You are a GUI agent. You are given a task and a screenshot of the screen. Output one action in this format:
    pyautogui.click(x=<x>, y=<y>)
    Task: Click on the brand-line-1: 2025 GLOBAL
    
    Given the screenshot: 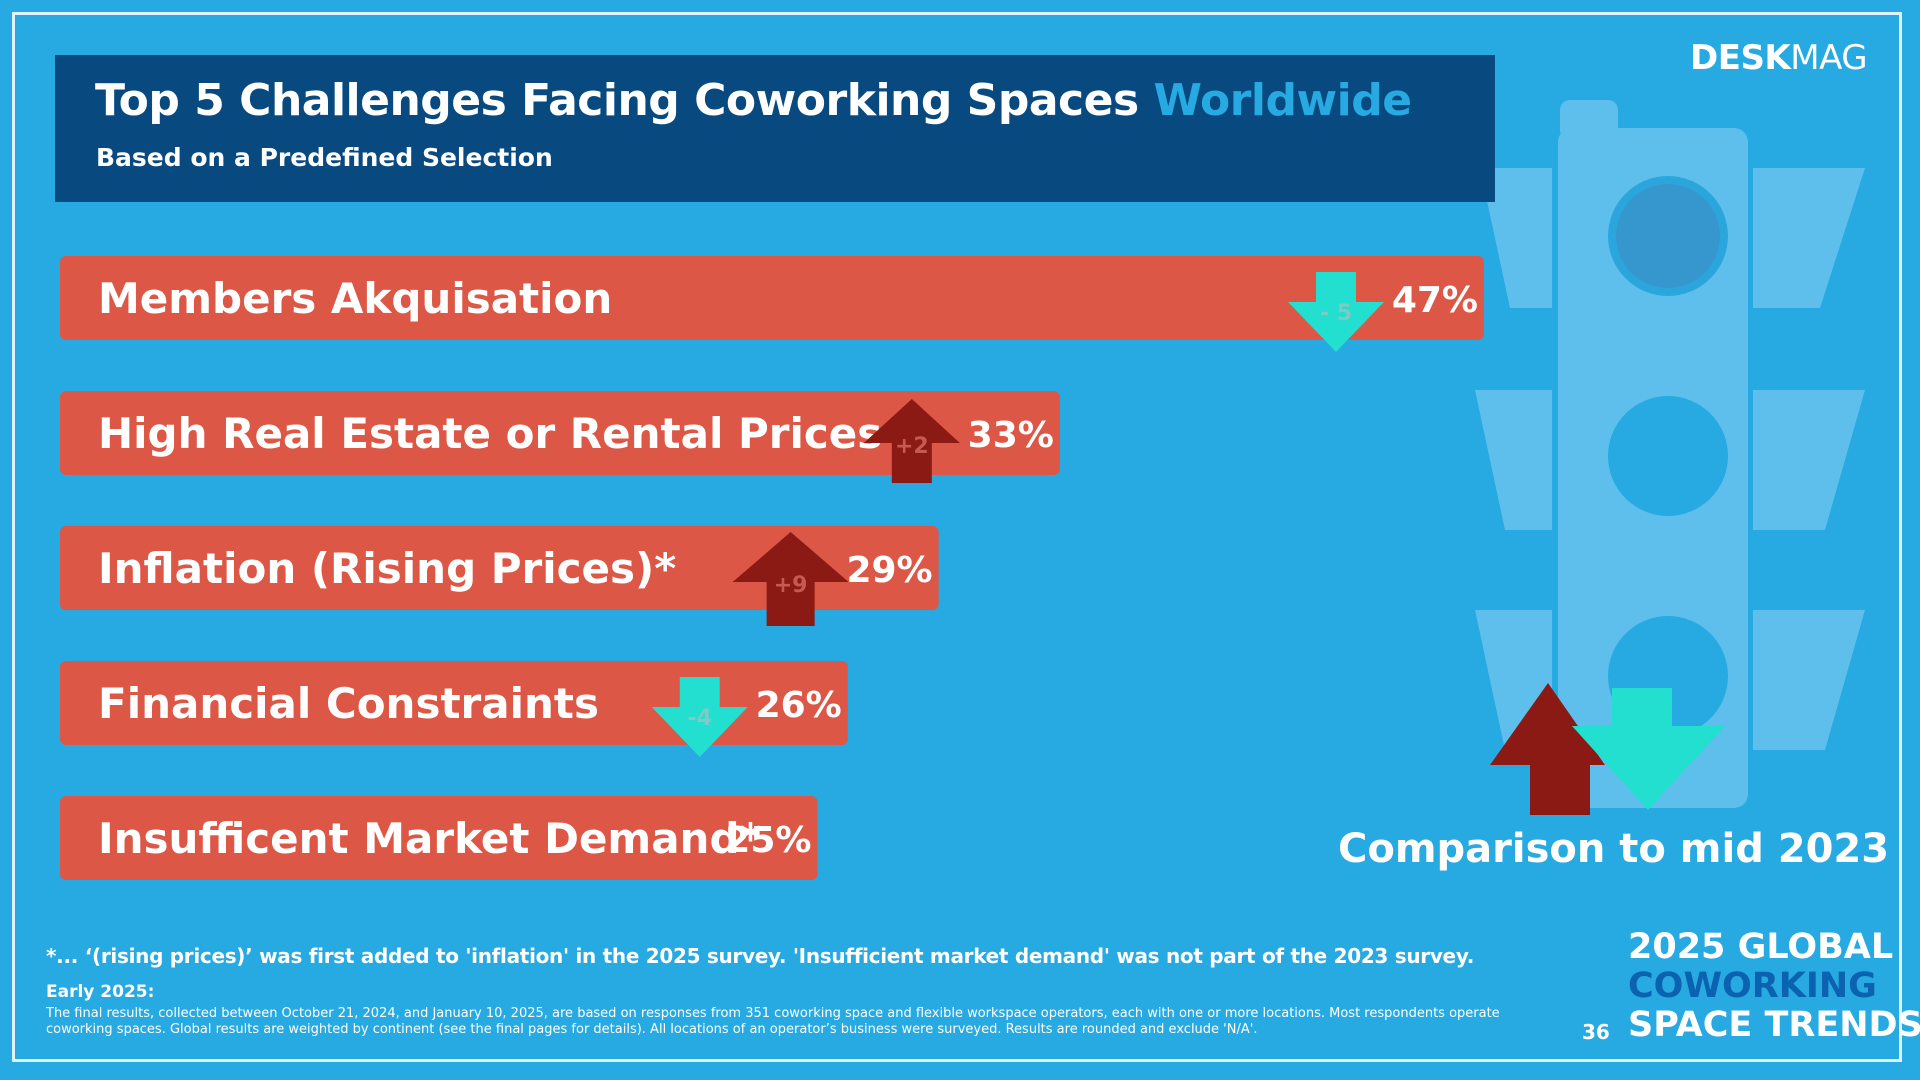 What is the action you would take?
    pyautogui.click(x=1761, y=947)
    